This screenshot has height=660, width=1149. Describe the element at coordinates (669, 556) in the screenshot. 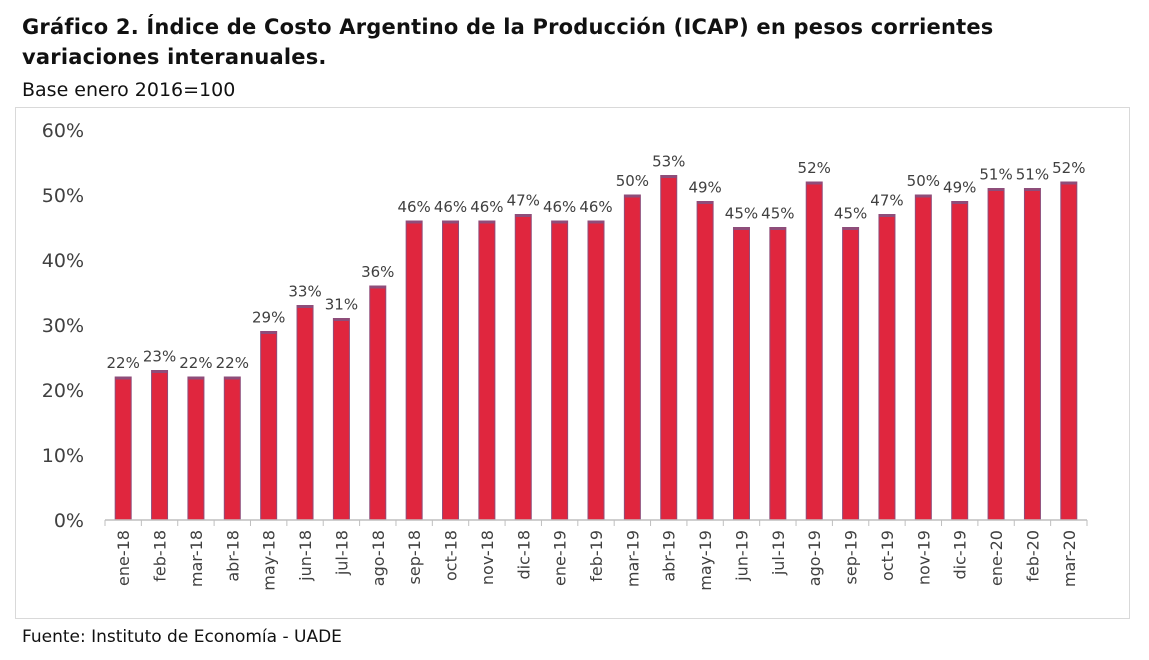

I see `x-tick-label: abr-19` at that location.